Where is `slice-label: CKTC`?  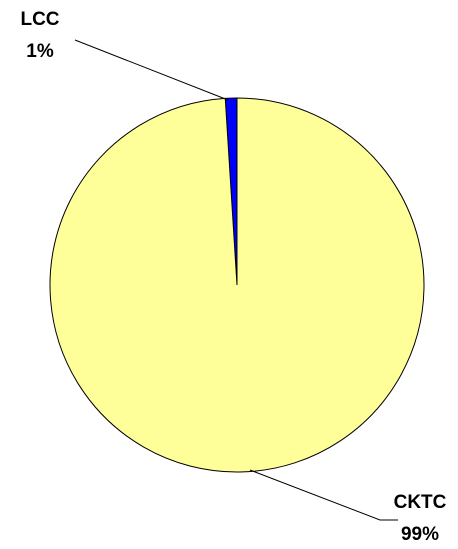 slice-label: CKTC is located at coordinates (420, 502).